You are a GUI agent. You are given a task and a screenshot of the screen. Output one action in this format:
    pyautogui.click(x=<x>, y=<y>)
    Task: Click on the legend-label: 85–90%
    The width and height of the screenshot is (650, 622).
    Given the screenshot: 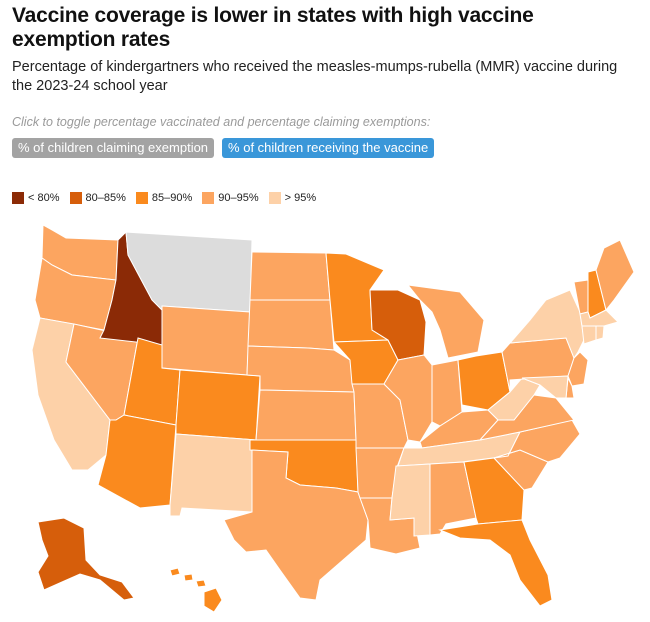 What is the action you would take?
    pyautogui.click(x=172, y=198)
    